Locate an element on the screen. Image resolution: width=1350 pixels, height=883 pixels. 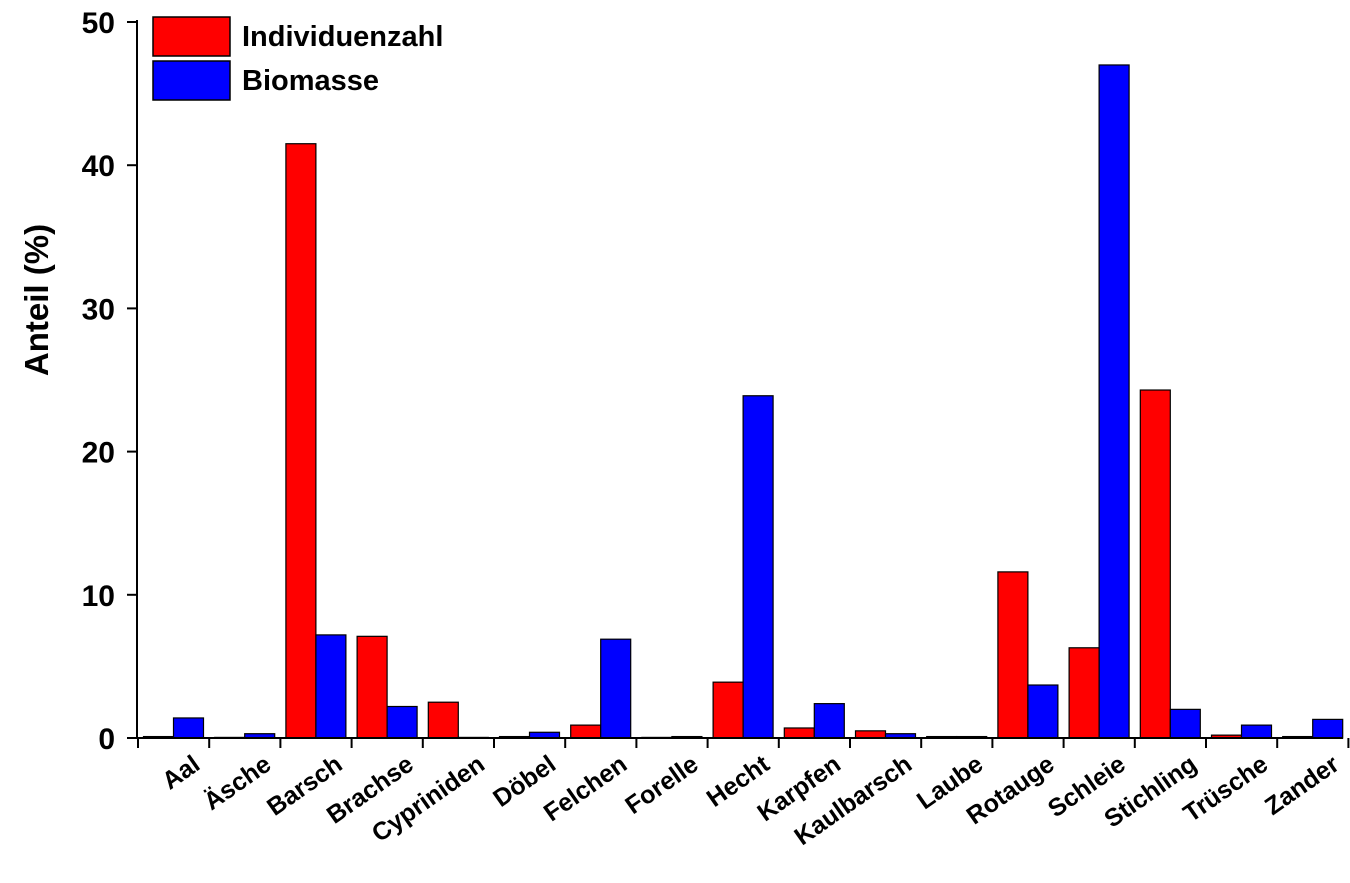
bar-individuenzahl-kaulbarsch is located at coordinates (870, 734).